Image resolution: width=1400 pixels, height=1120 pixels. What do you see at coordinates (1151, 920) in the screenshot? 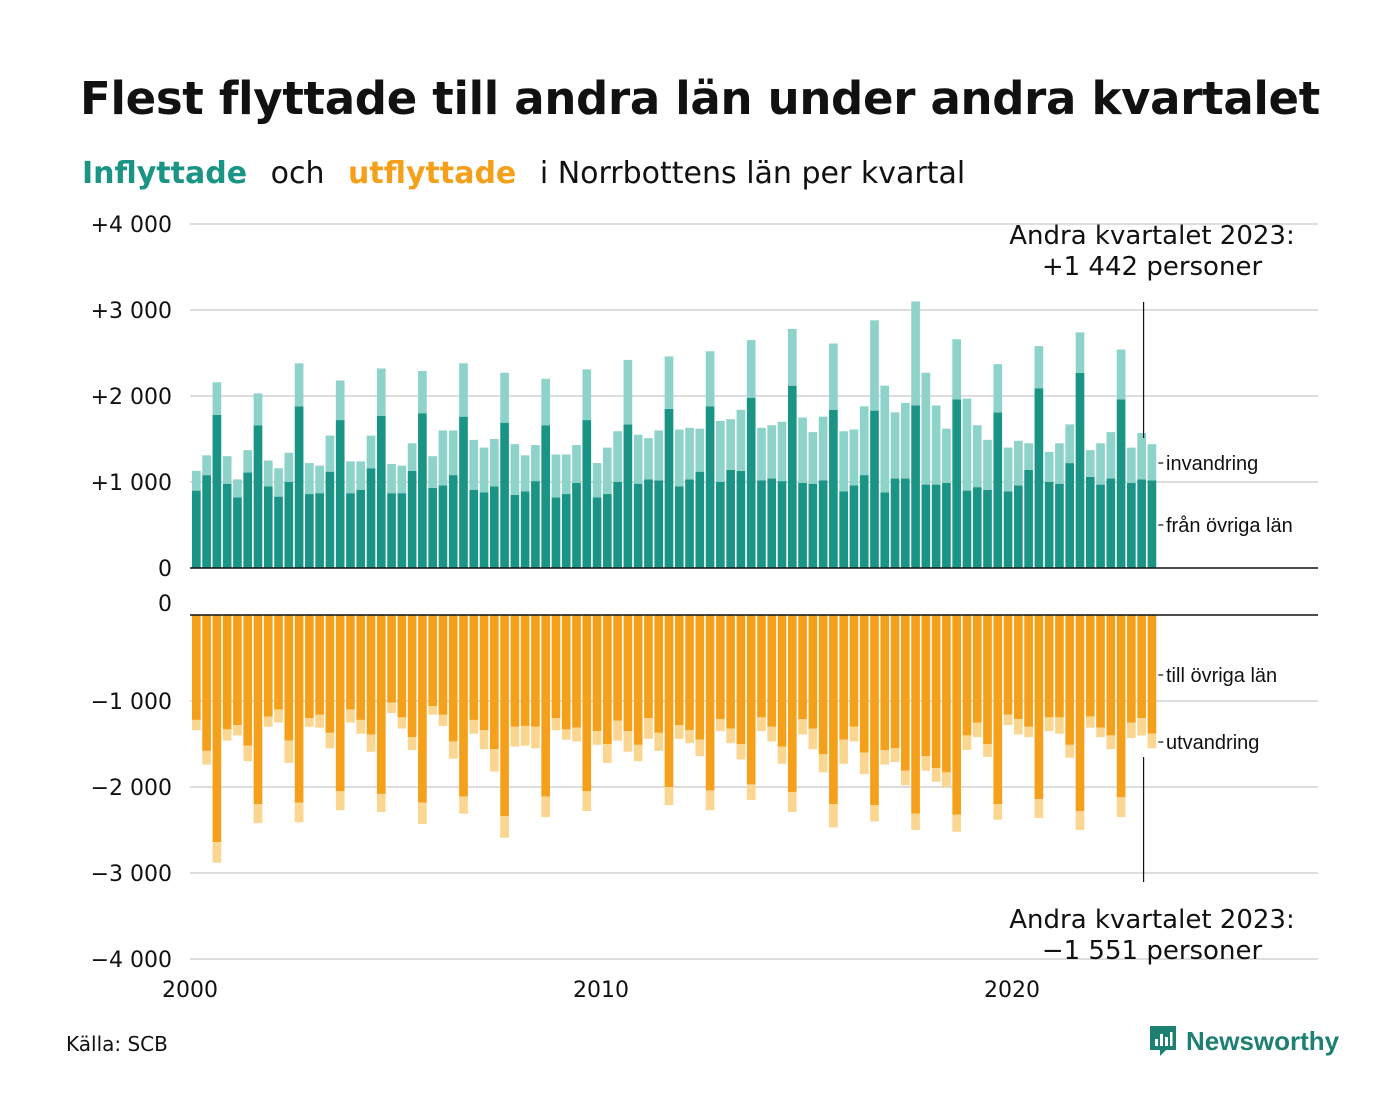
I see `annotation-bottom-line1: Andra kvartalet 2023:` at bounding box center [1151, 920].